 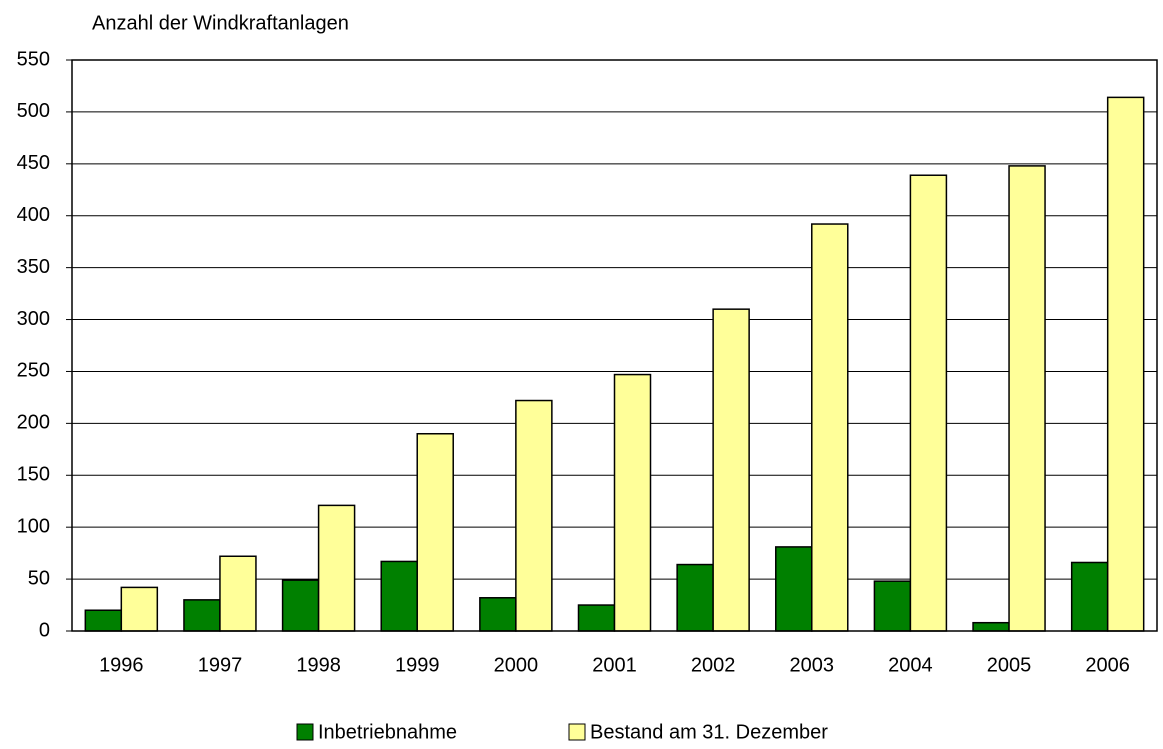 I want to click on legend-label: Inbetriebnahme, so click(x=387, y=732).